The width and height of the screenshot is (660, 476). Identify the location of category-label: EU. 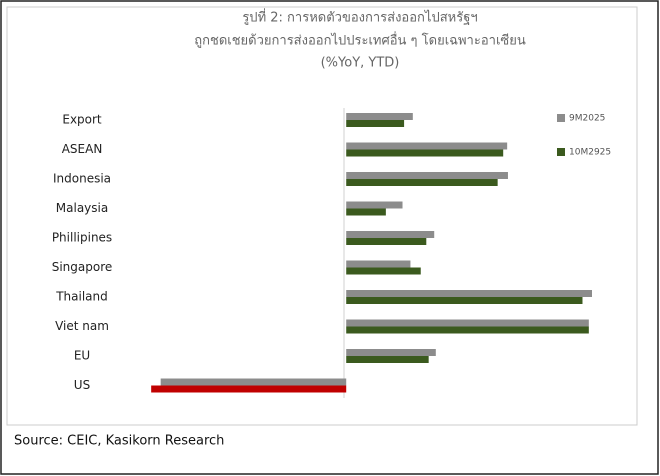
(82, 356).